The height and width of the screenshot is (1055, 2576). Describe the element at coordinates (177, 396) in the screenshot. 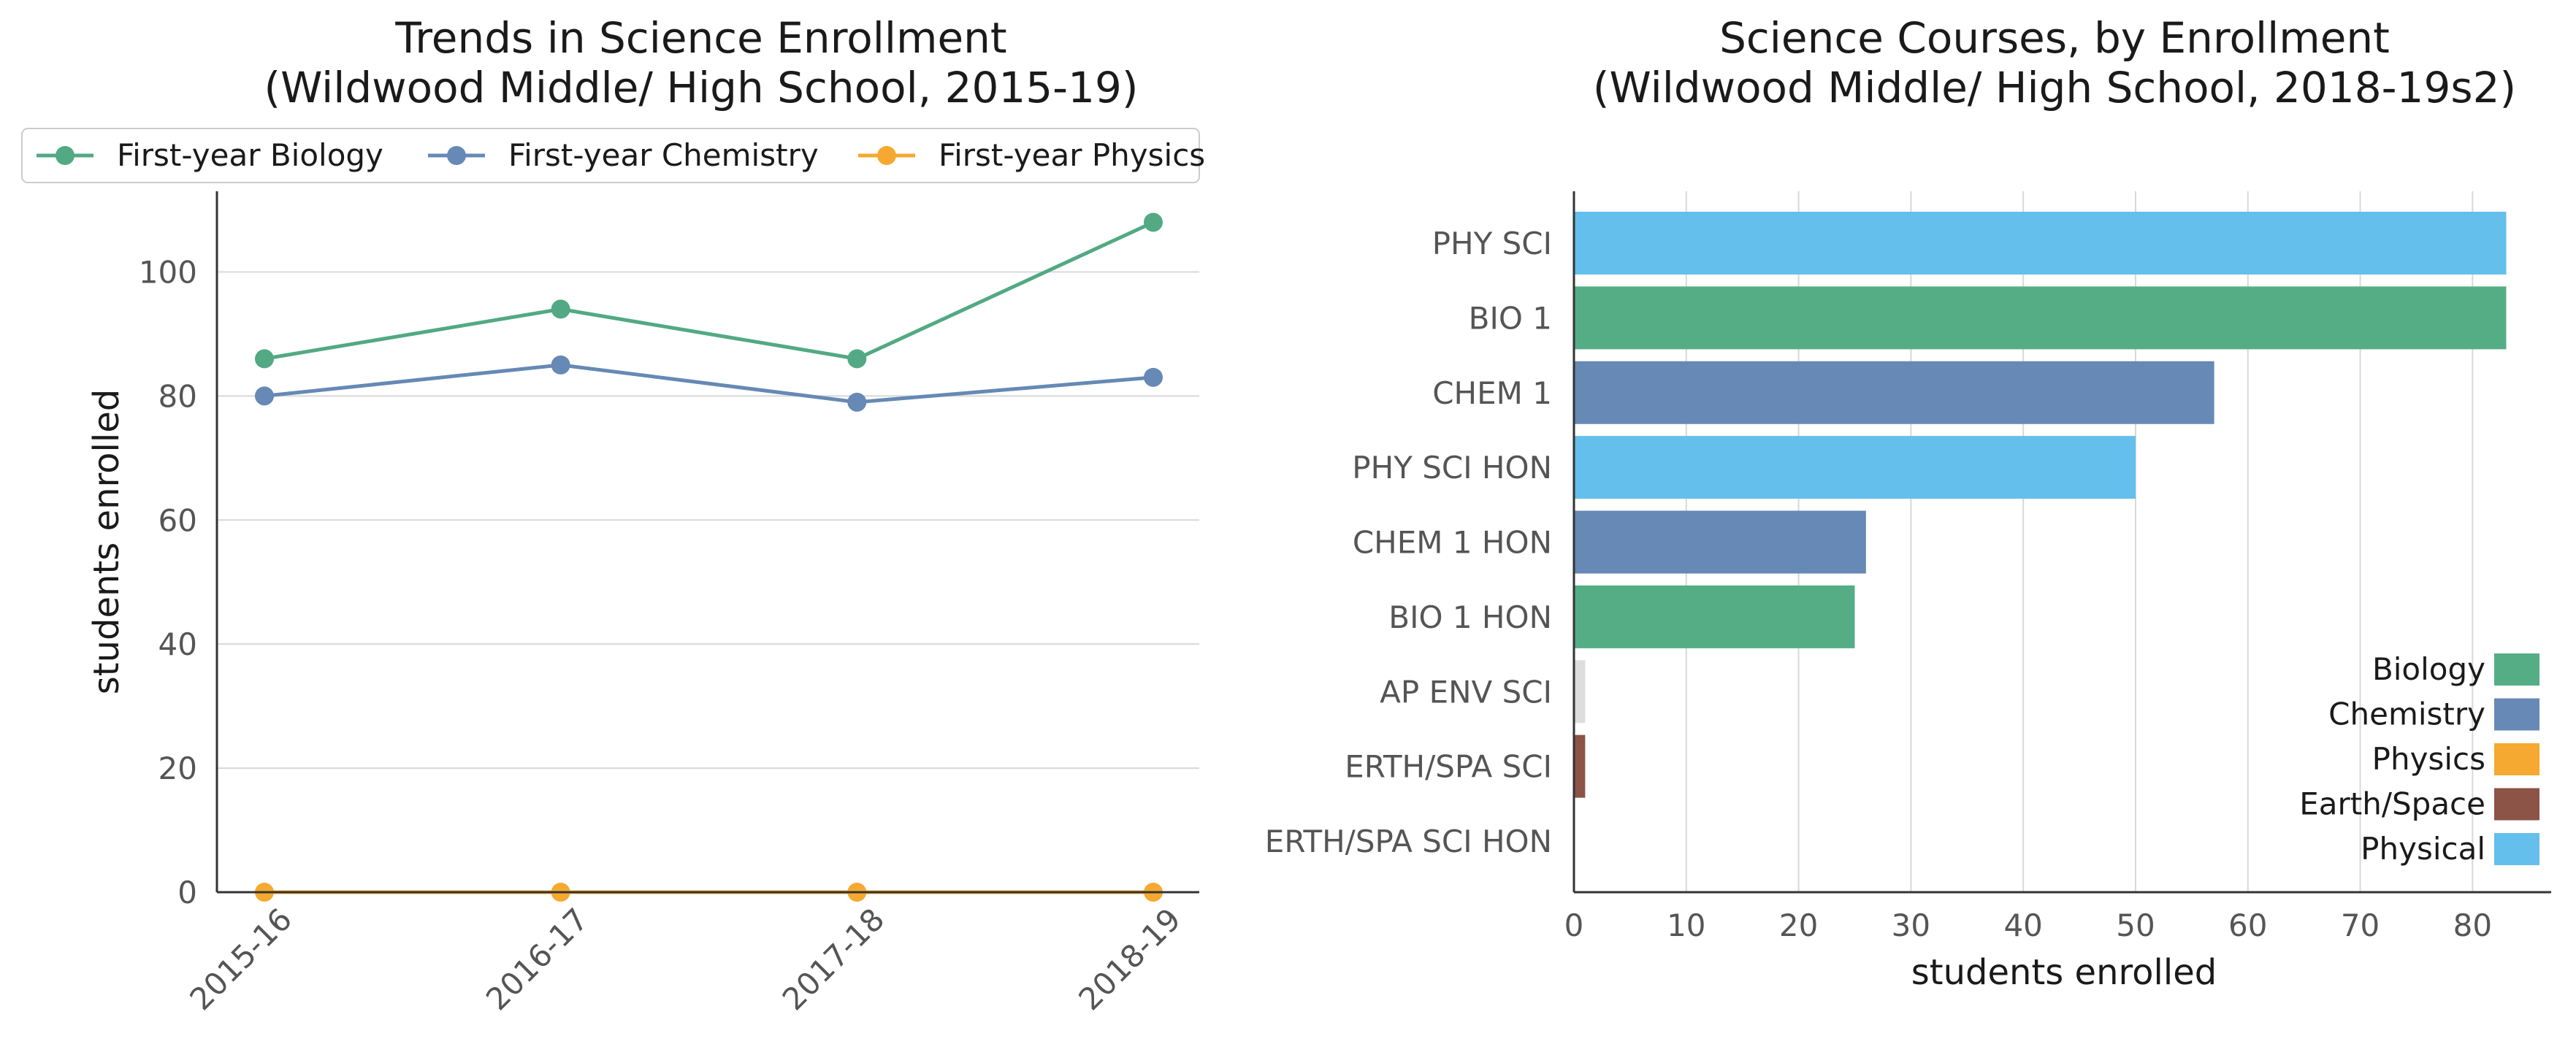

I see `chart1-y-tick-label: 80` at that location.